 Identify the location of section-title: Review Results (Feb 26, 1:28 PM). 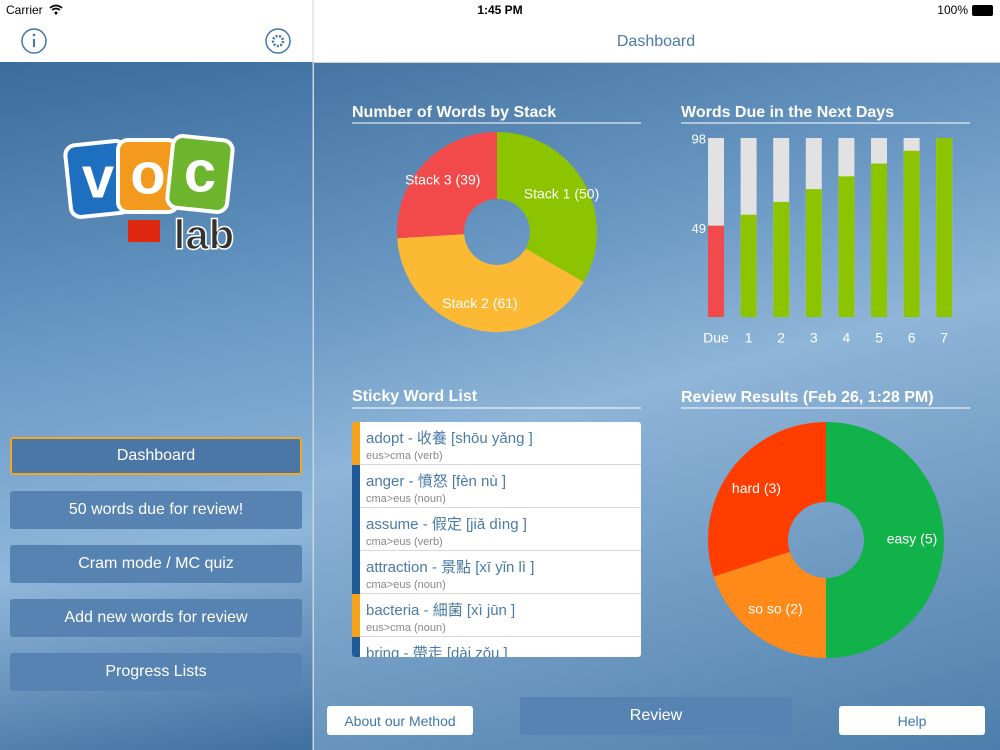
(807, 397).